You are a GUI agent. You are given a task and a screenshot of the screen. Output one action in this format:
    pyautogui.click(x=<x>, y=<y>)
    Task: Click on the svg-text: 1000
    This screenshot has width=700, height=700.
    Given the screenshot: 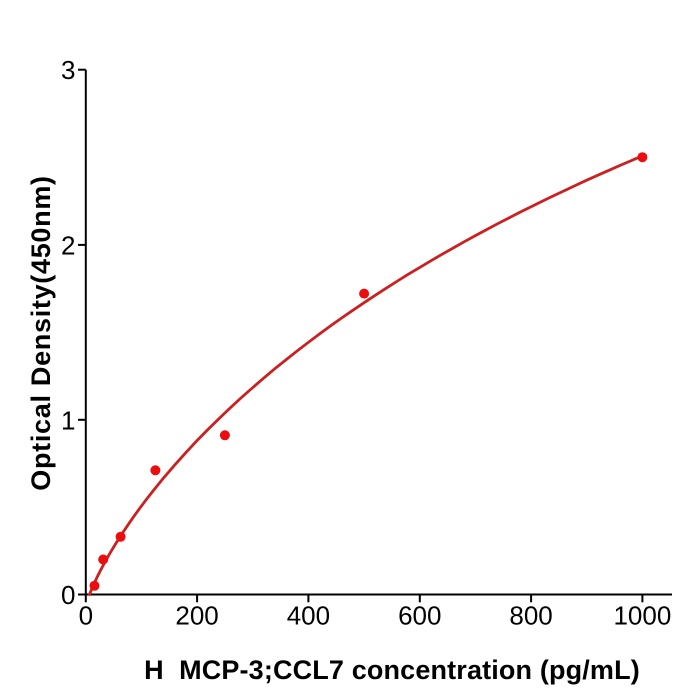 What is the action you would take?
    pyautogui.click(x=642, y=616)
    